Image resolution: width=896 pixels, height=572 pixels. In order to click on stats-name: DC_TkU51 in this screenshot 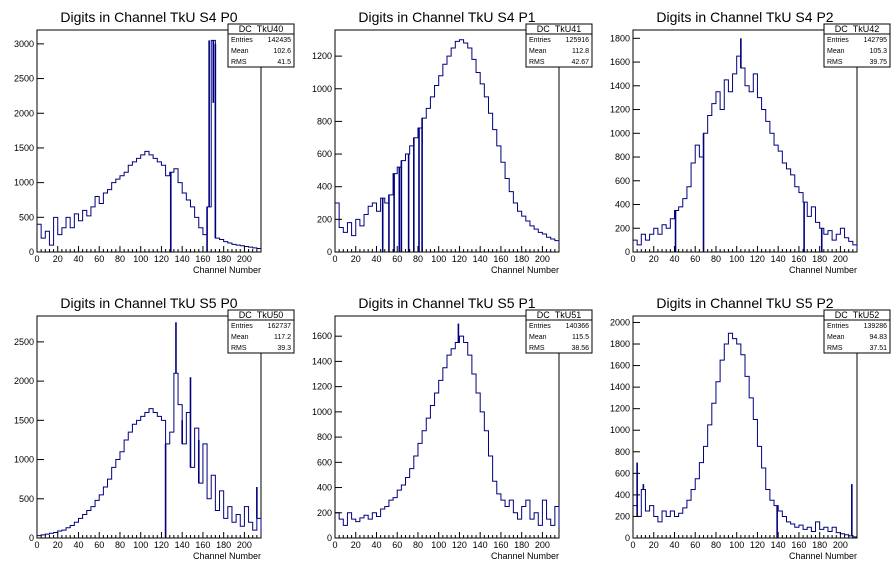, I will do `click(559, 315)`.